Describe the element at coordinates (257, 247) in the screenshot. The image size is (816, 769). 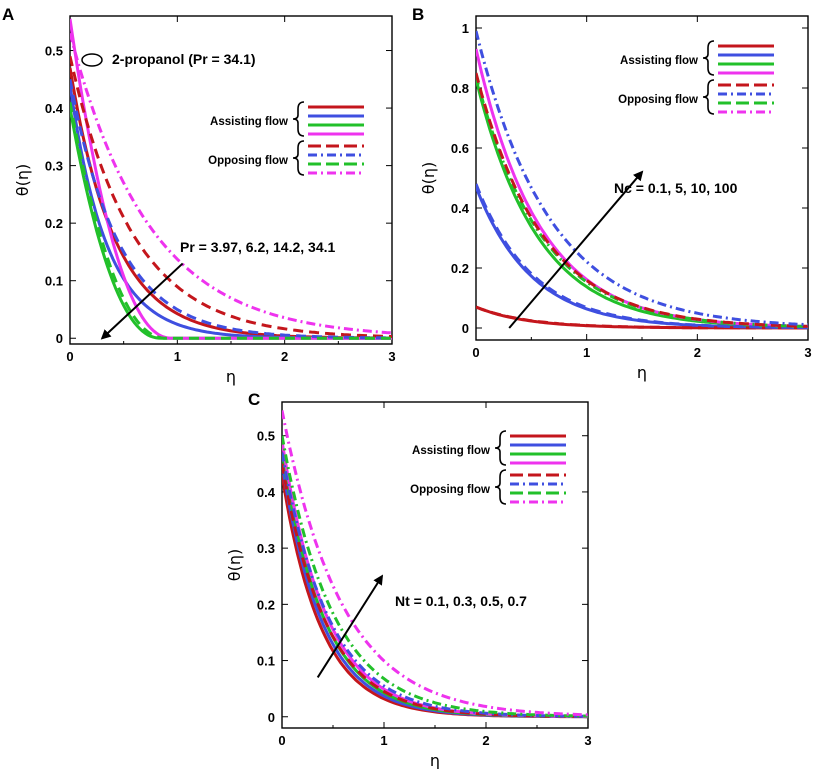
I see `annotation-label: Pr = 3.97, 6.2, 14.2, 34.1` at that location.